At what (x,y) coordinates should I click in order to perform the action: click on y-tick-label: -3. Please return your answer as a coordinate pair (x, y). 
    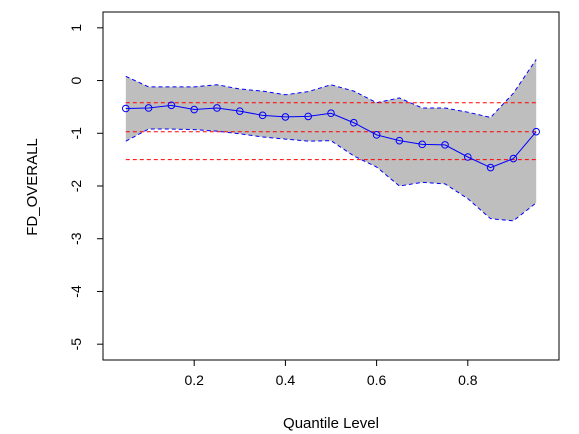
    Looking at the image, I should click on (76, 238).